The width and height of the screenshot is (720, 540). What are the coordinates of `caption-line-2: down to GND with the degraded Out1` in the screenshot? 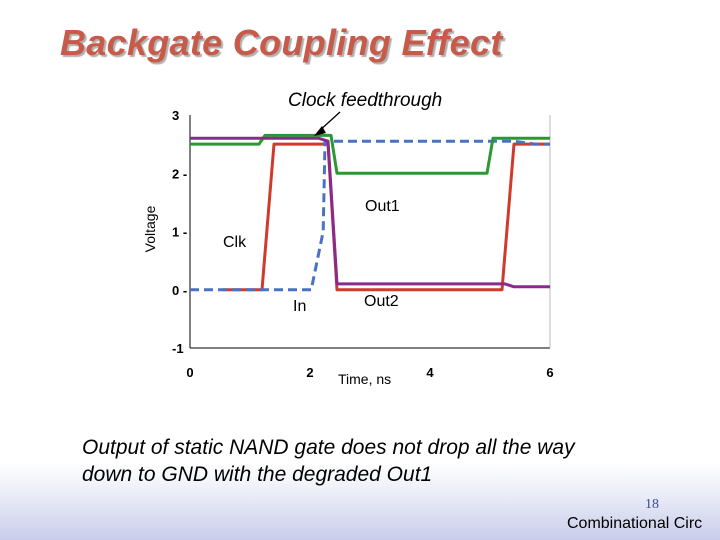 It's located at (257, 474).